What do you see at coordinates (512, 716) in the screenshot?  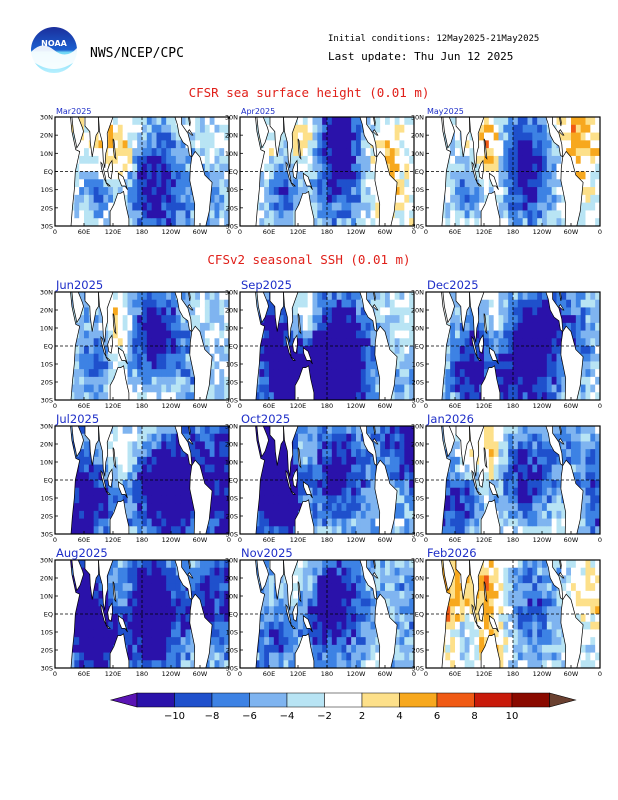 I see `colorbar-tick-label: 10` at bounding box center [512, 716].